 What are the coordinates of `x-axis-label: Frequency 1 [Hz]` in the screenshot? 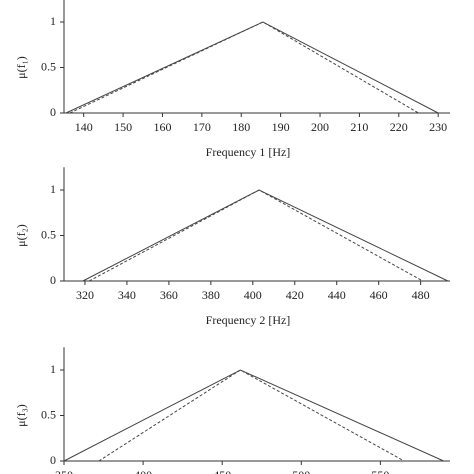 It's located at (248, 152).